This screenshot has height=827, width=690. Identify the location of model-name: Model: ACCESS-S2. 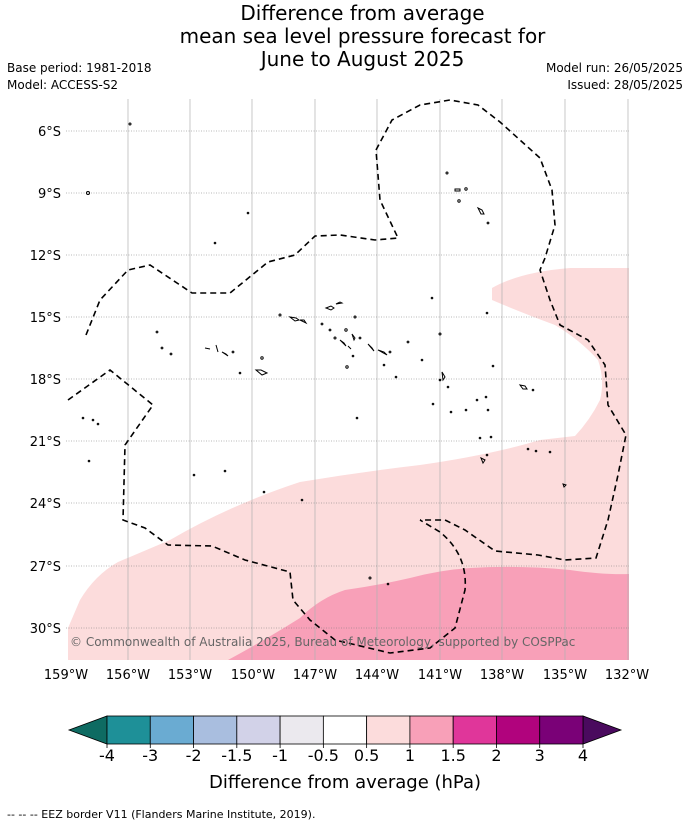
(63, 85).